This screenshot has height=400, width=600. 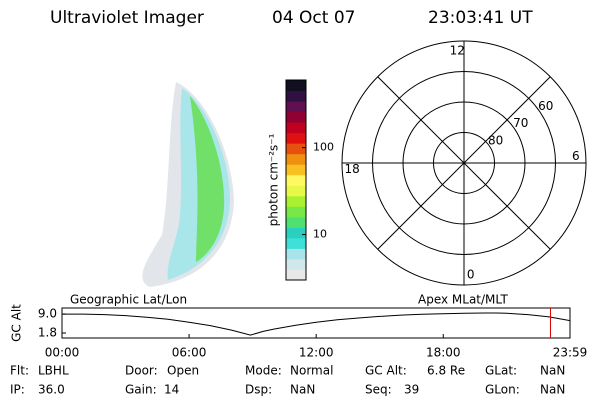 I want to click on mlt-label: 6, so click(x=576, y=156).